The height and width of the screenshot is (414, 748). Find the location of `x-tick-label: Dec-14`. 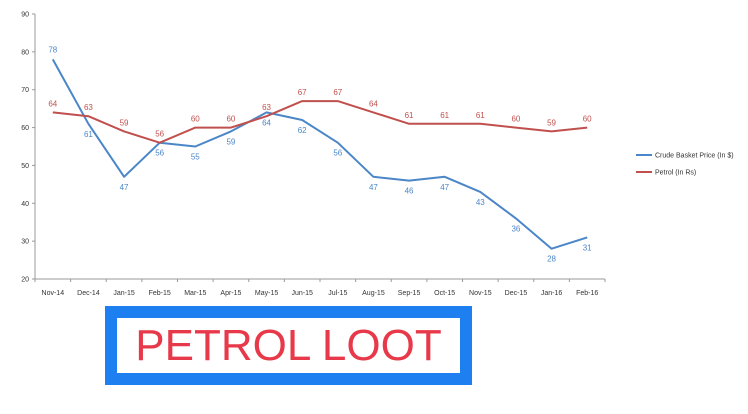

x-tick-label: Dec-14 is located at coordinates (88, 293).